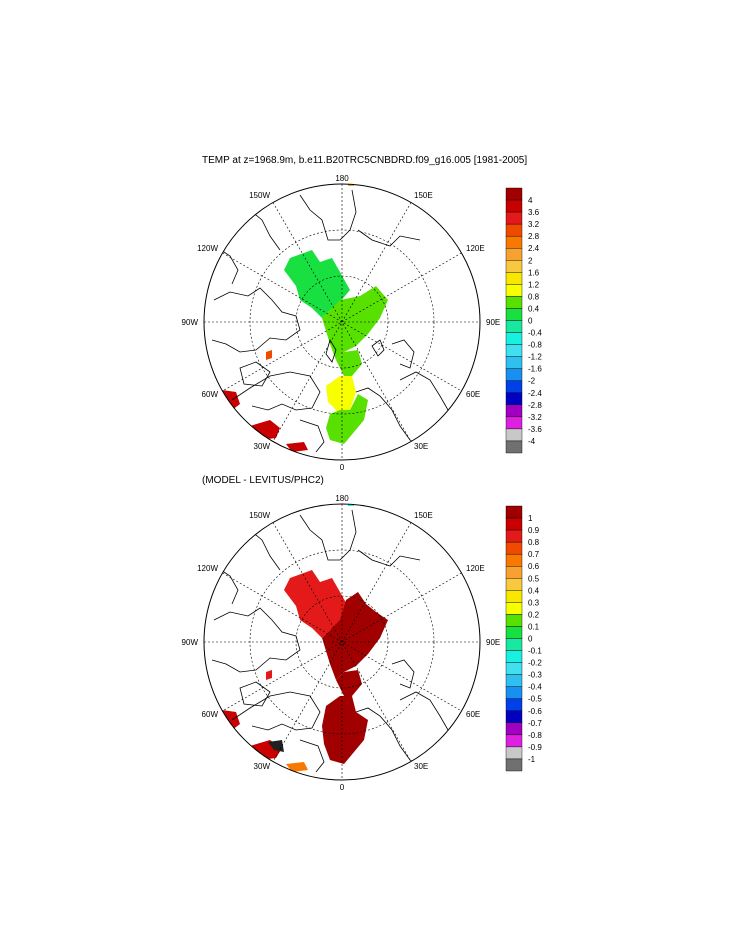  What do you see at coordinates (231, 400) in the screenshot?
I see `field-red-60w` at bounding box center [231, 400].